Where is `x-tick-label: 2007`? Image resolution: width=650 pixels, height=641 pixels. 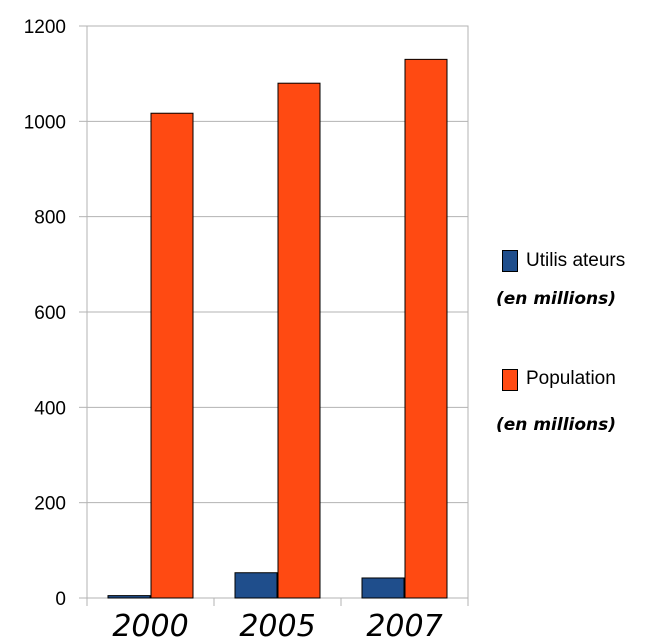 x-tick-label: 2007 is located at coordinates (404, 625).